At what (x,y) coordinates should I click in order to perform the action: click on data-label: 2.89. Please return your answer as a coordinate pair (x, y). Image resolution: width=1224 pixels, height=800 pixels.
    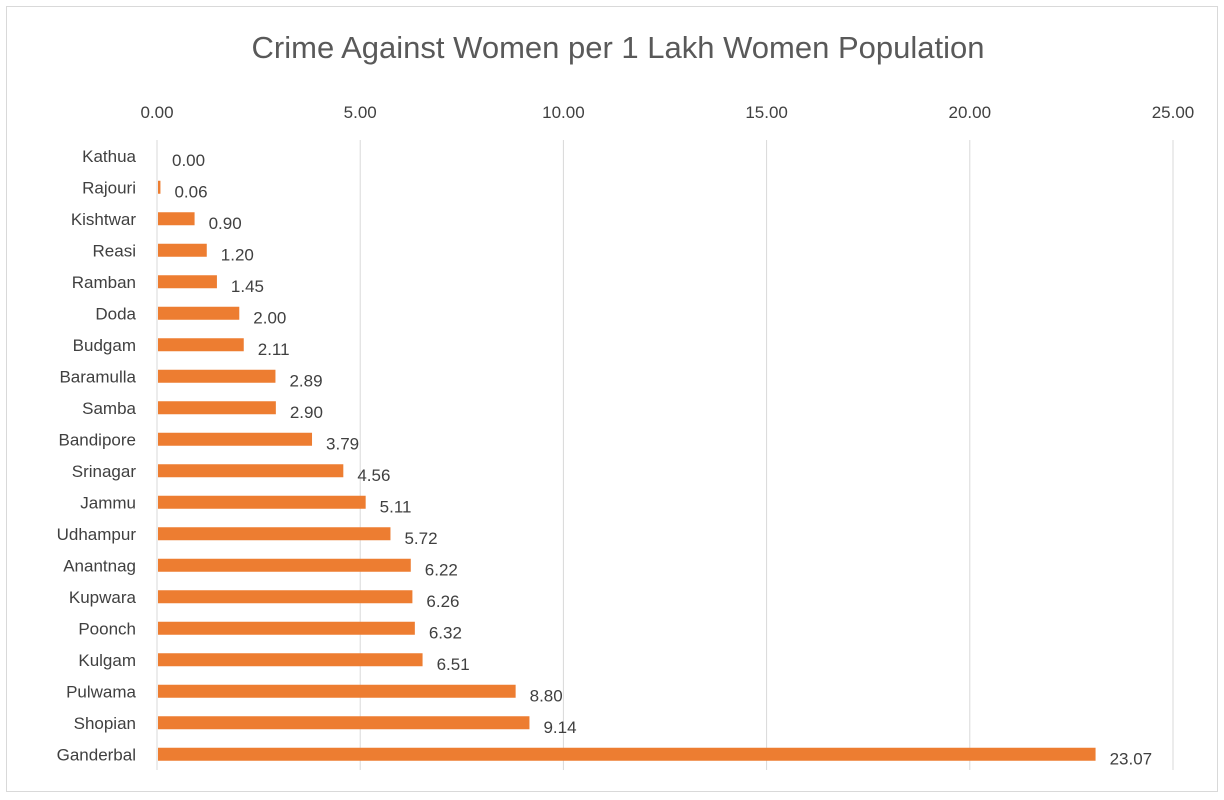
    Looking at the image, I should click on (305, 380).